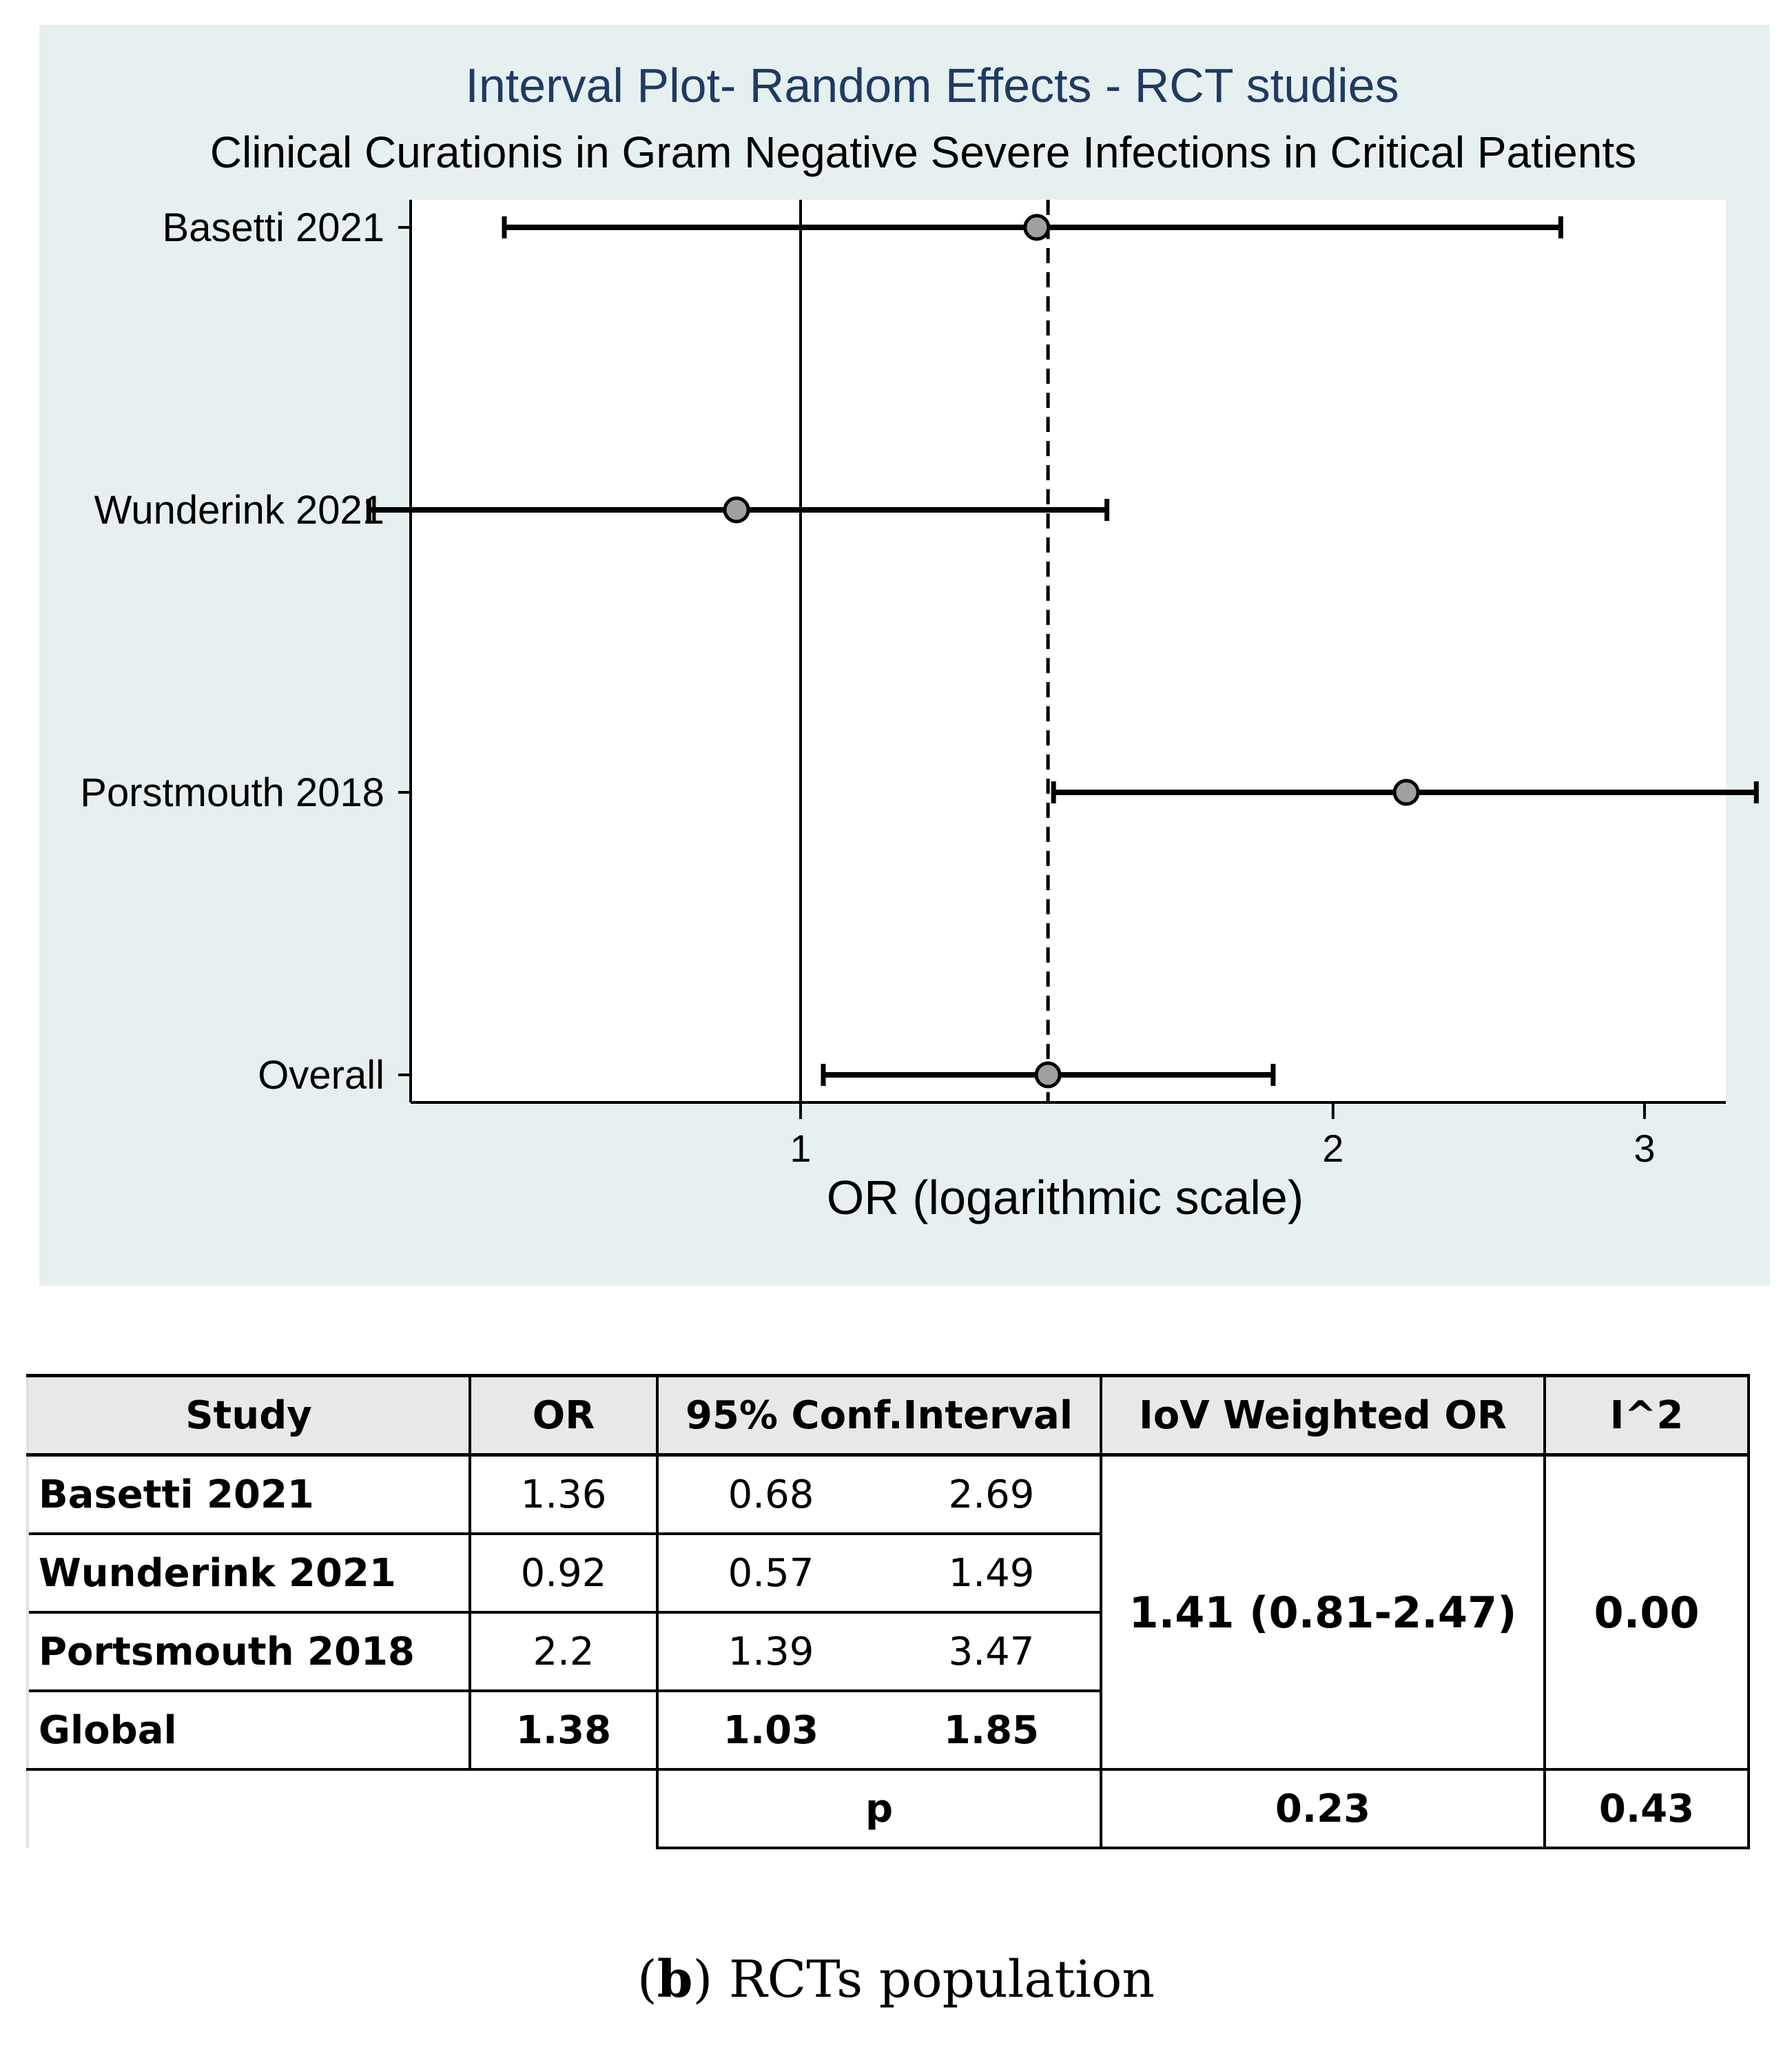  I want to click on study-name: Global, so click(248, 1730).